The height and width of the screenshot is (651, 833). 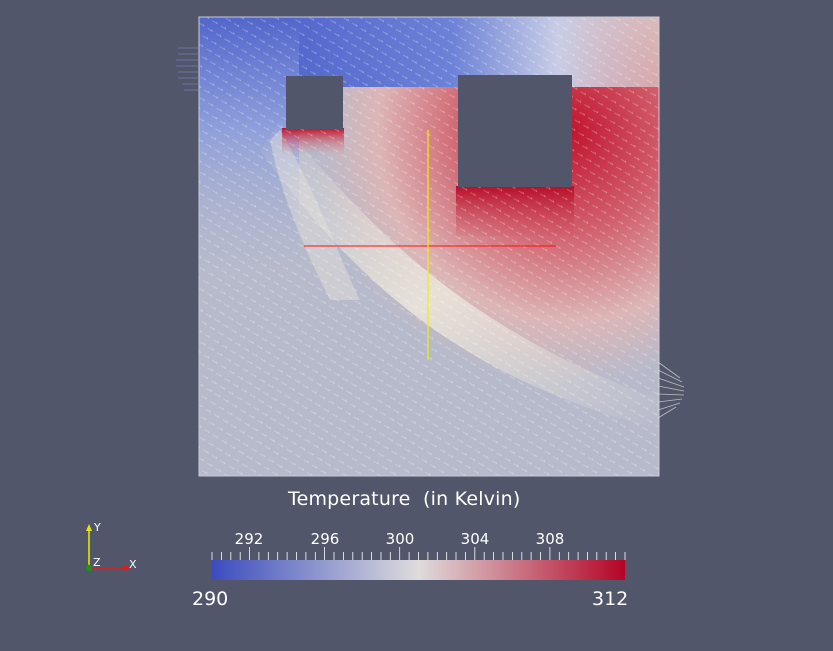 What do you see at coordinates (418, 563) in the screenshot?
I see `colorbar` at bounding box center [418, 563].